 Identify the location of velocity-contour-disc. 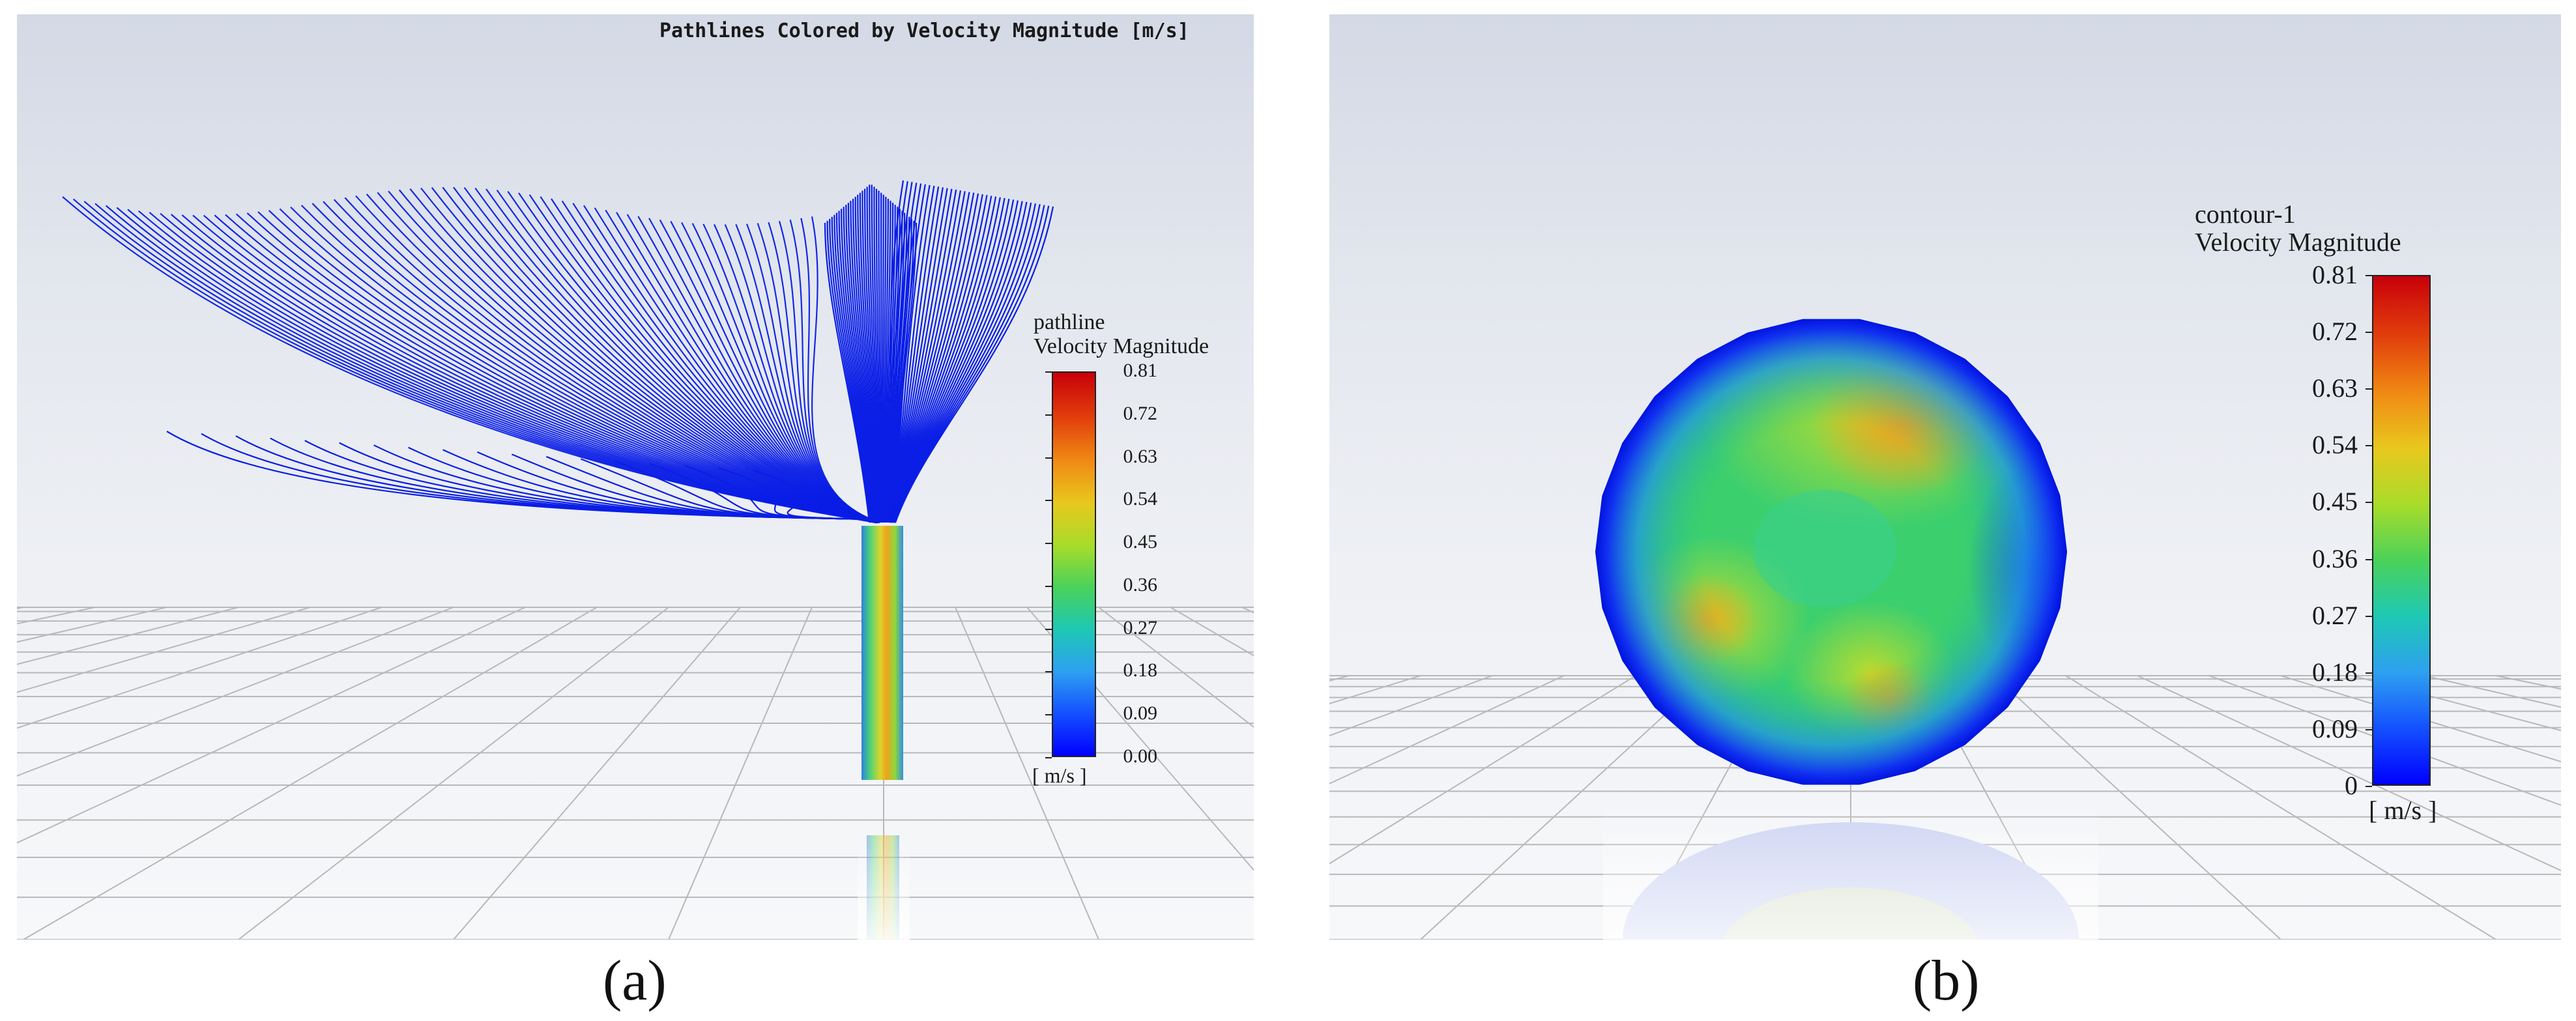
(1831, 552).